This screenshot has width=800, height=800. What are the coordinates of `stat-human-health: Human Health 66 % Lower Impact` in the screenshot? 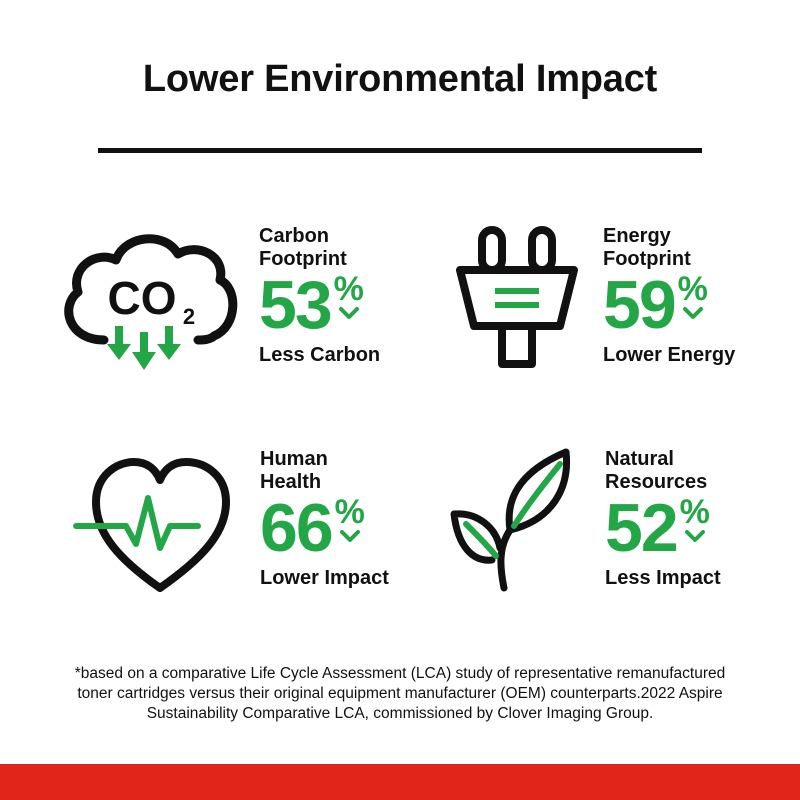 It's located at (360, 519).